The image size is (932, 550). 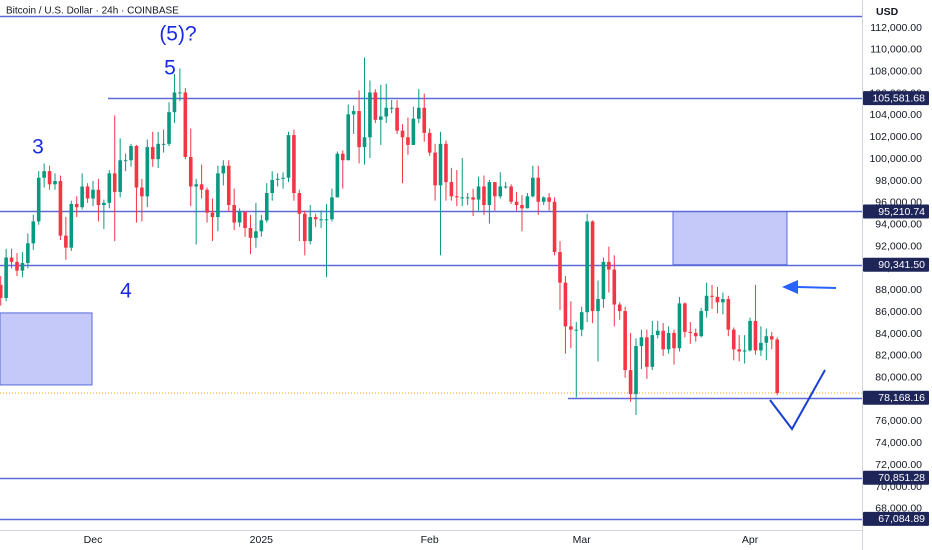 What do you see at coordinates (126, 291) in the screenshot?
I see `wave-label: 4` at bounding box center [126, 291].